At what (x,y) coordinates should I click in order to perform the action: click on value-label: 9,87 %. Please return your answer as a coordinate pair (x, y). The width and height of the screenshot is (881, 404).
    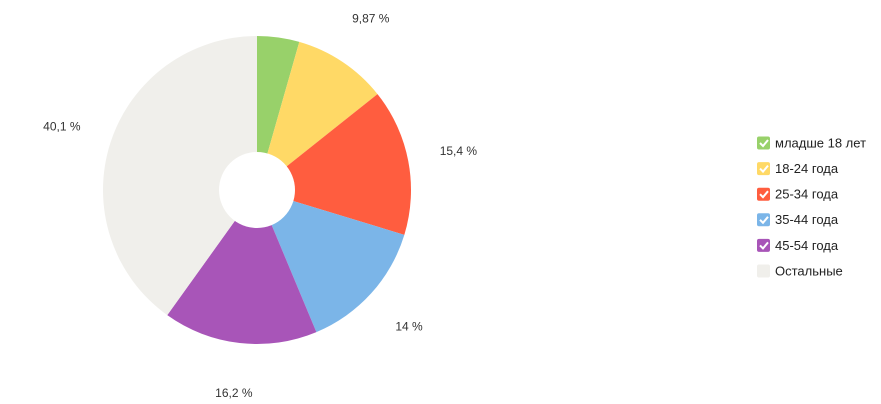
    Looking at the image, I should click on (371, 19).